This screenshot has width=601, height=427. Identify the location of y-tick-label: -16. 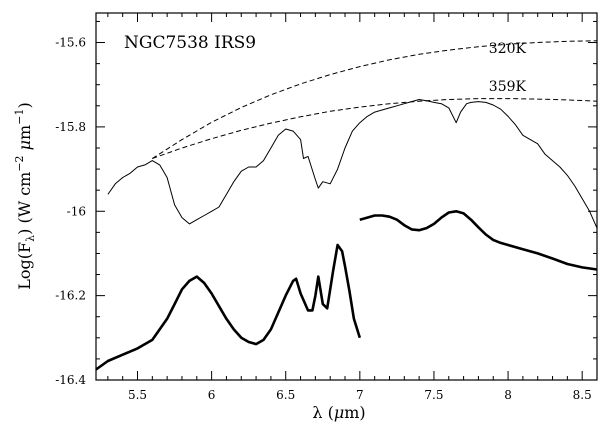
(76, 211).